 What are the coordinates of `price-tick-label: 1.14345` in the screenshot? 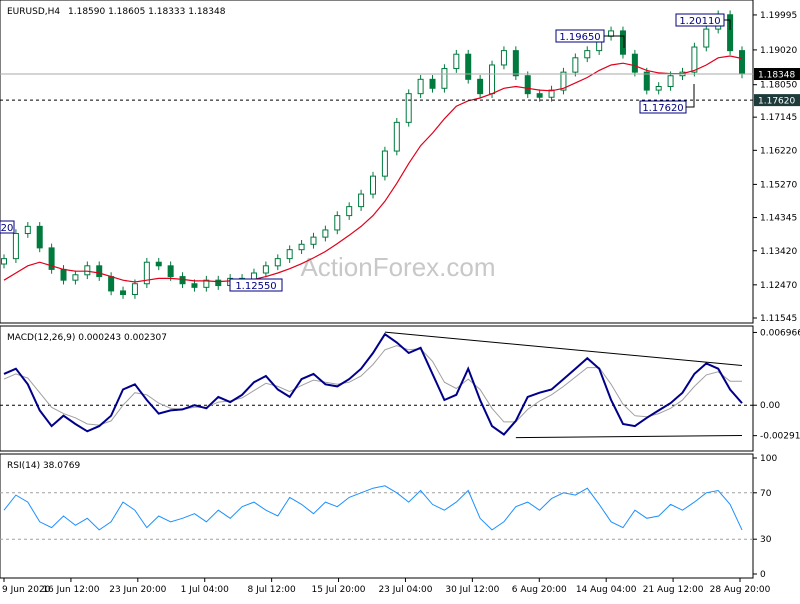 It's located at (778, 219).